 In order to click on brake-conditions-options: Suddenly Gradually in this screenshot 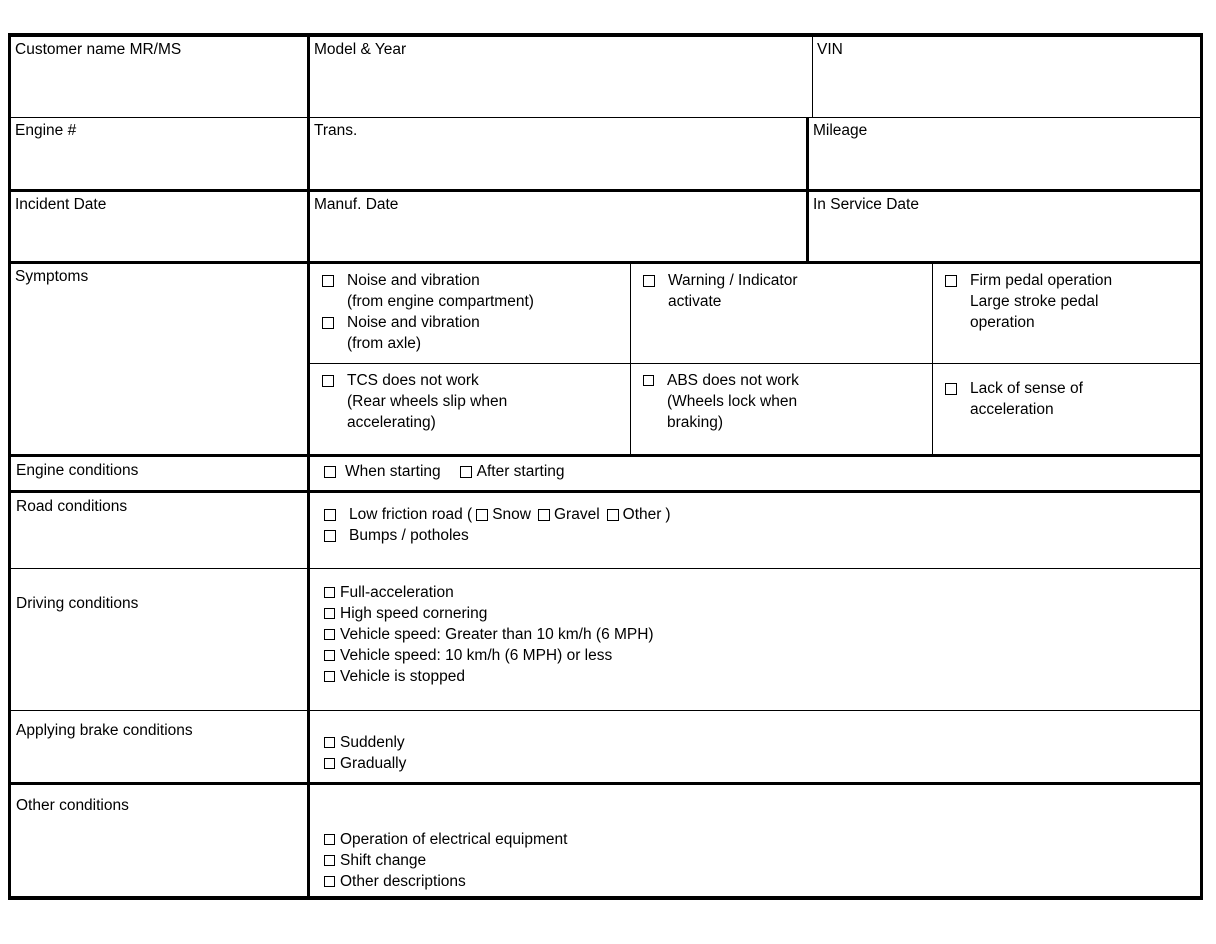, I will do `click(753, 746)`.